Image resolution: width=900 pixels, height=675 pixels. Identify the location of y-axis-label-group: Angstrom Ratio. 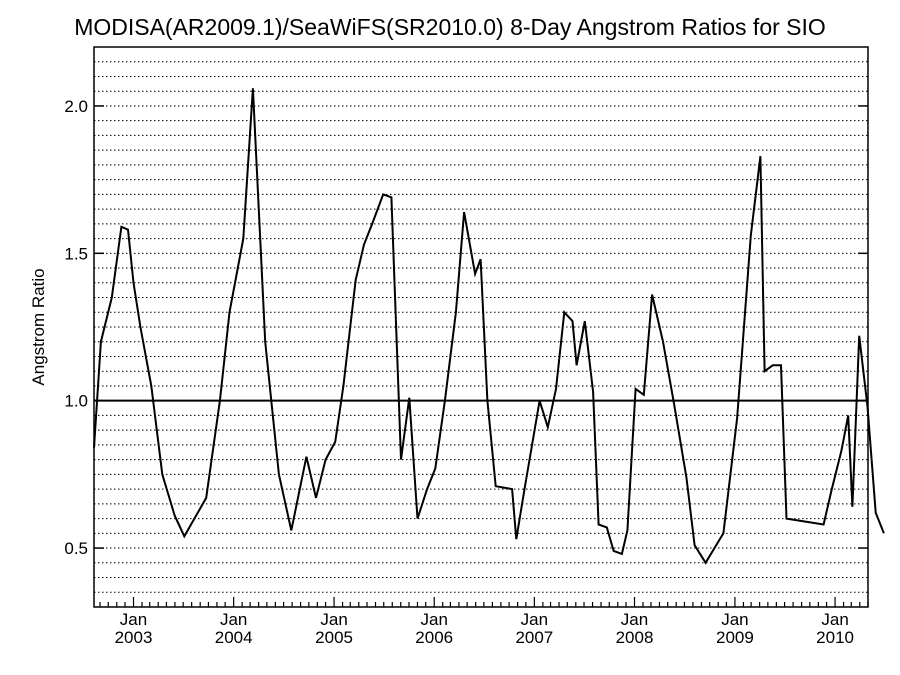
(38, 326).